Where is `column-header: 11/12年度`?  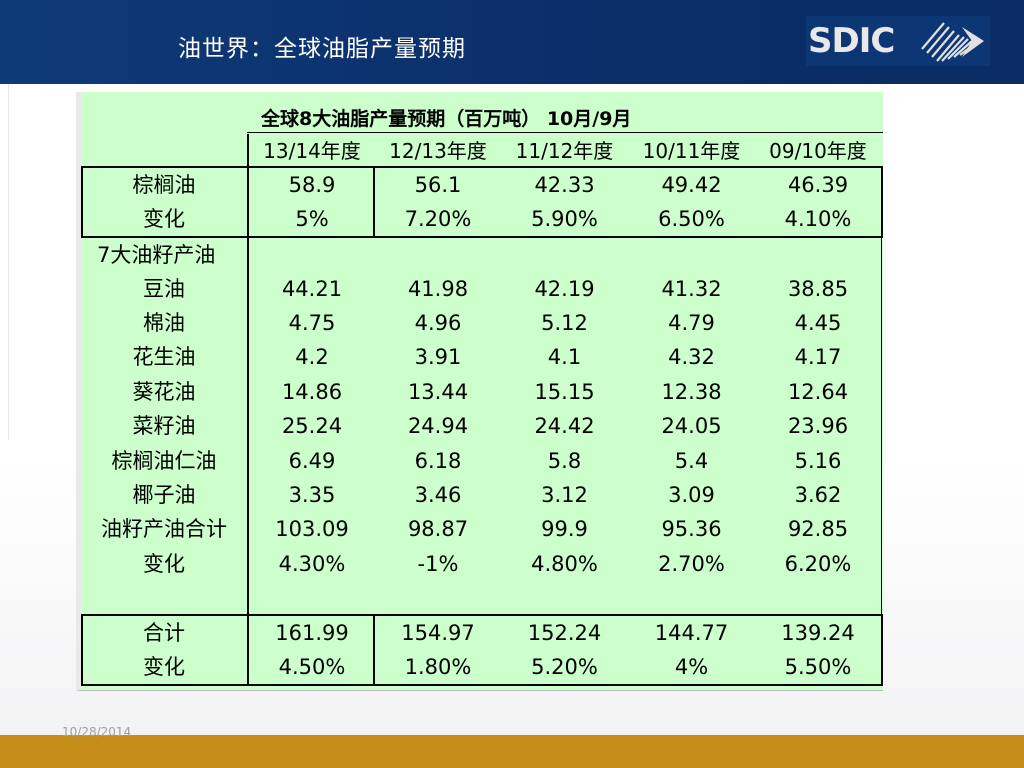 column-header: 11/12年度 is located at coordinates (564, 151).